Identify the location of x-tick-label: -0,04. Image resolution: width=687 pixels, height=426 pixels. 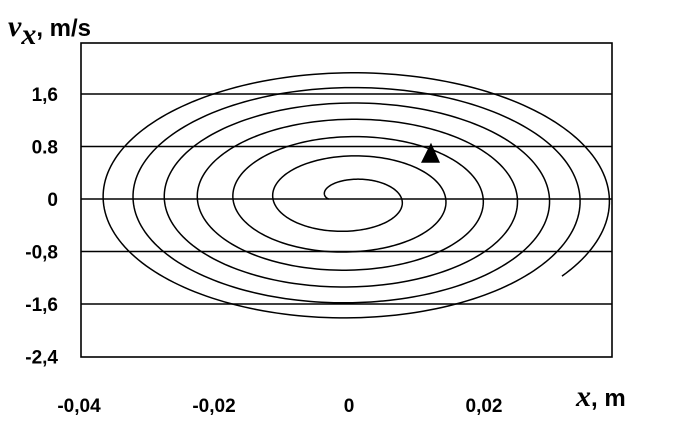
(79, 406).